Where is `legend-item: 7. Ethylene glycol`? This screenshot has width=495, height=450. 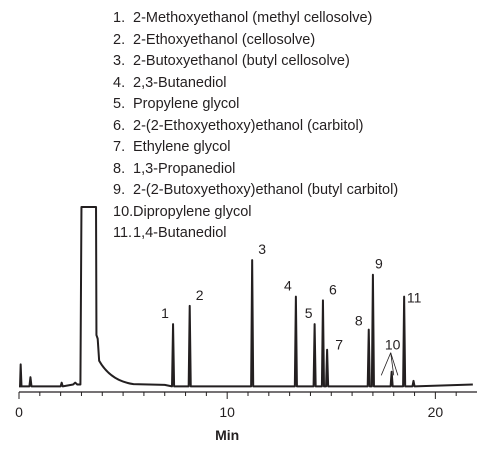
legend-item: 7. Ethylene glycol is located at coordinates (172, 147).